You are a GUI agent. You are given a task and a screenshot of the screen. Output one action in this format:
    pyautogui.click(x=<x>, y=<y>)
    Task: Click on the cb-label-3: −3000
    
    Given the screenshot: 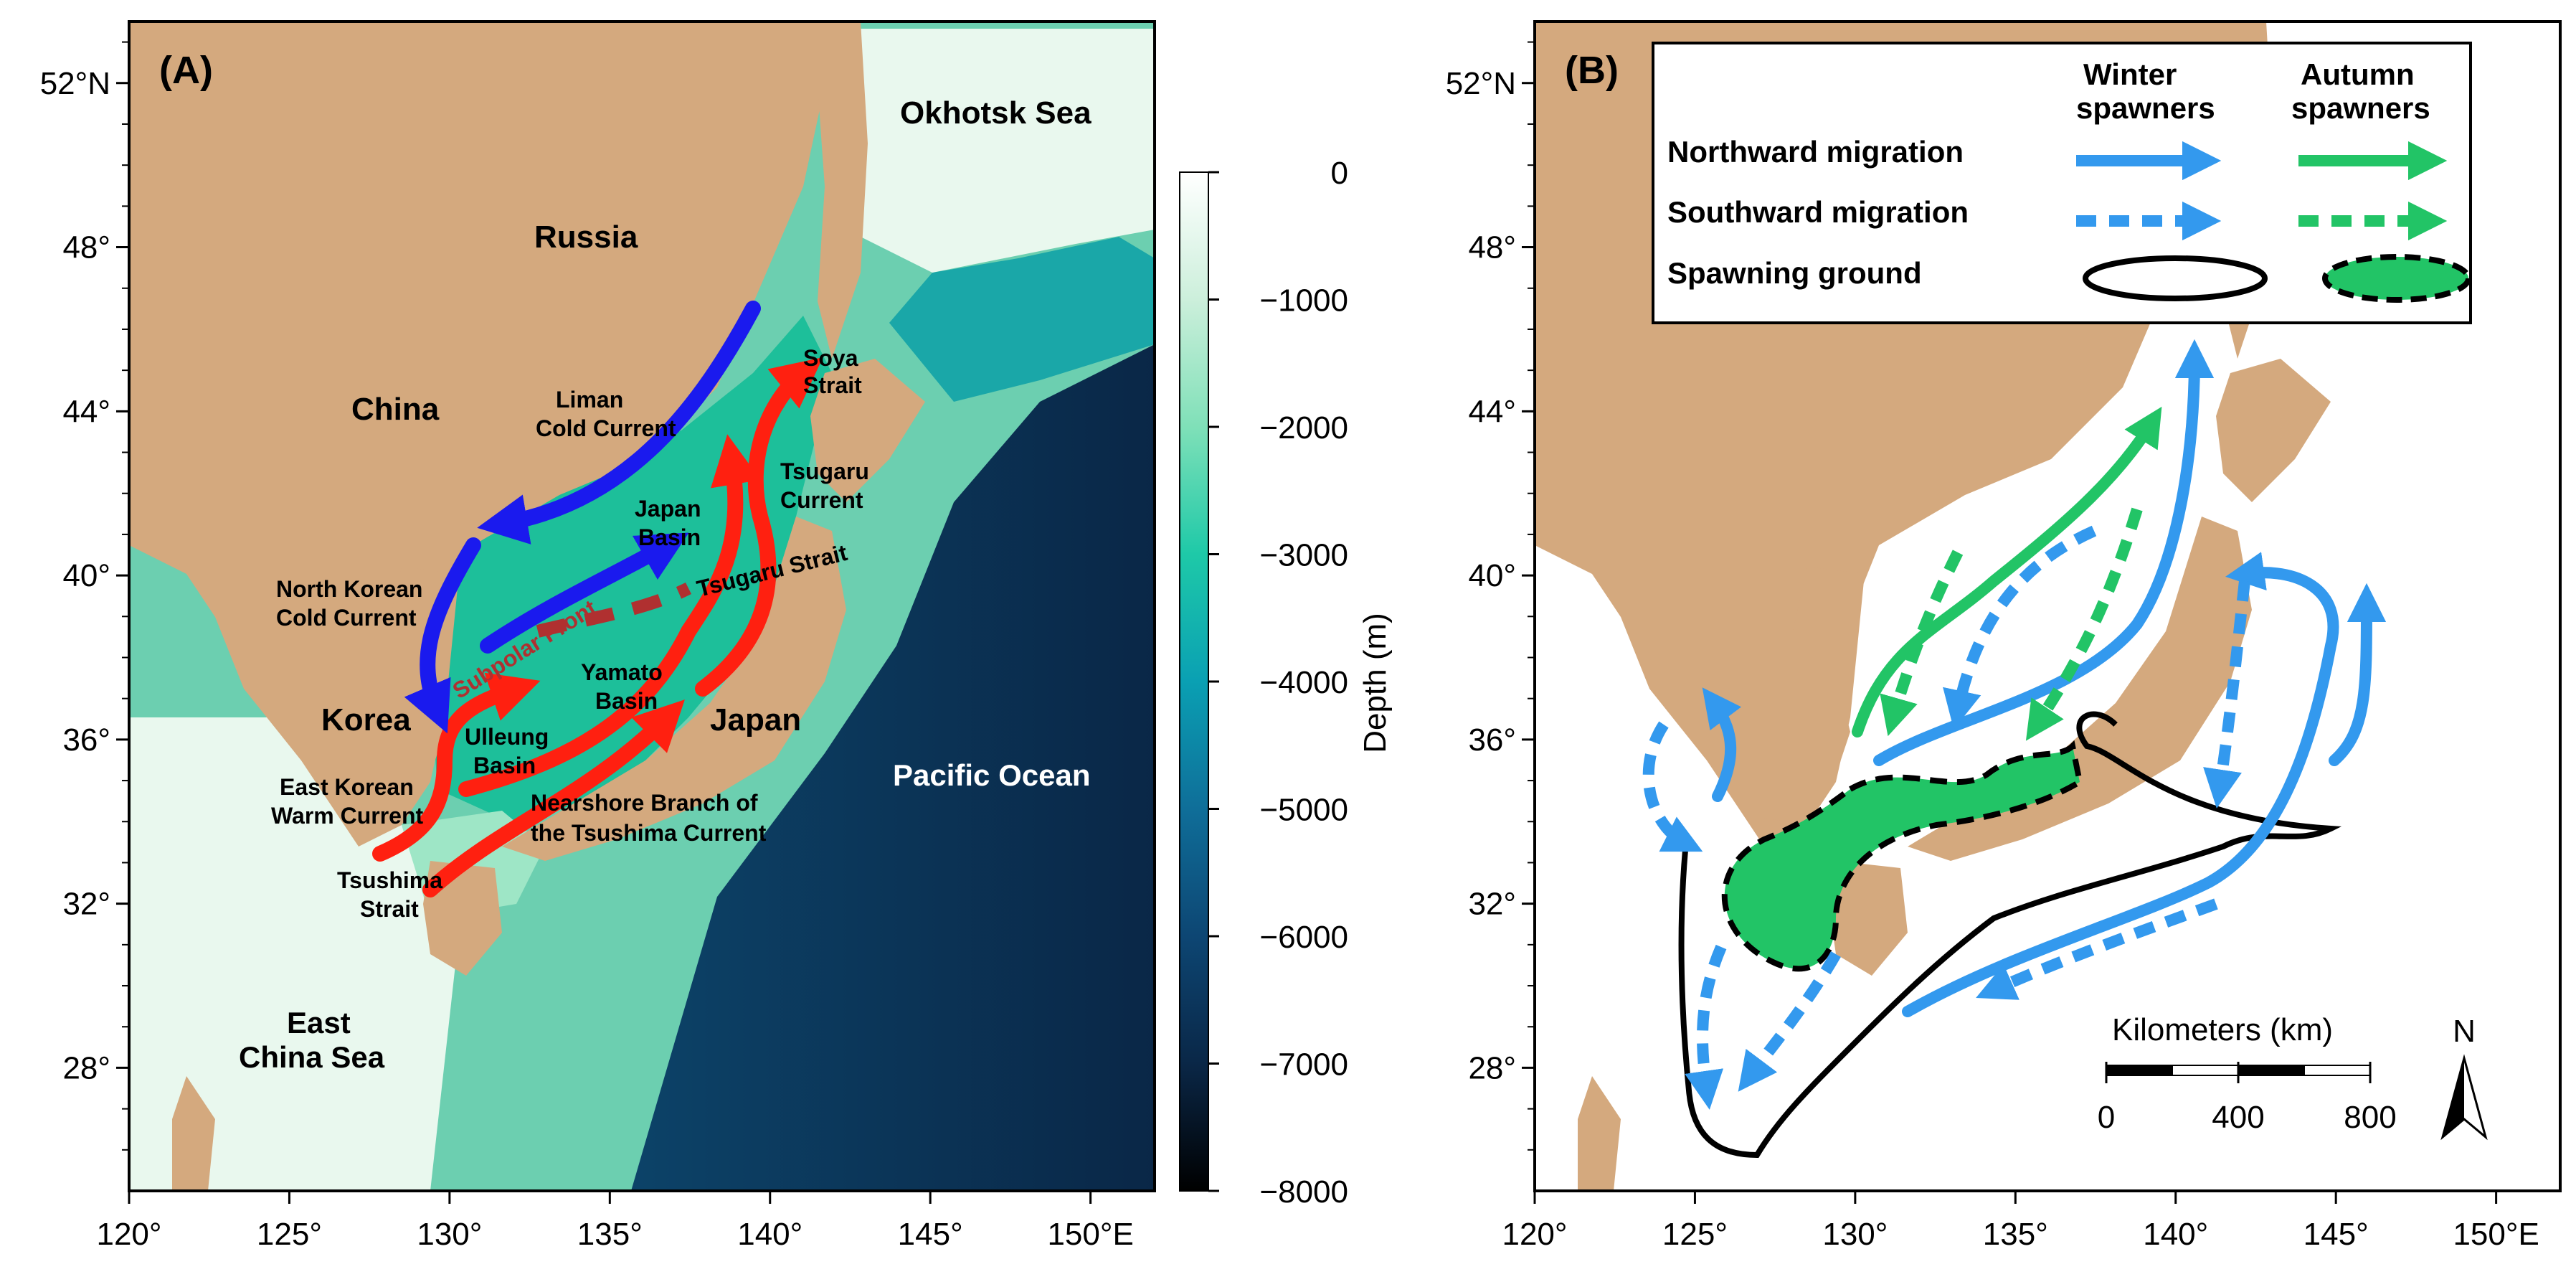 What is the action you would take?
    pyautogui.click(x=1303, y=555)
    